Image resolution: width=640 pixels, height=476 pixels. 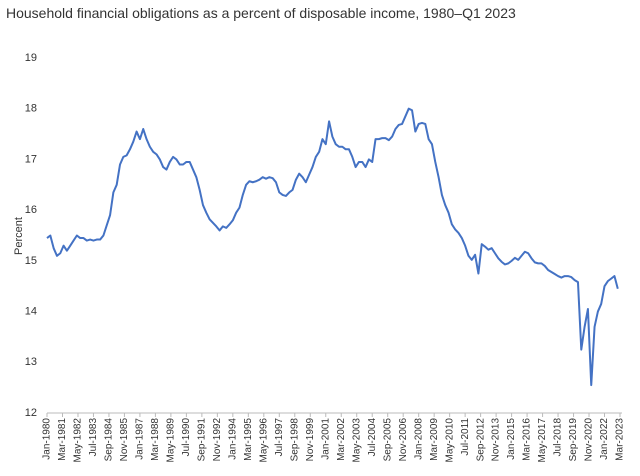 I want to click on x-tick-label: Jan-1987, so click(x=140, y=439).